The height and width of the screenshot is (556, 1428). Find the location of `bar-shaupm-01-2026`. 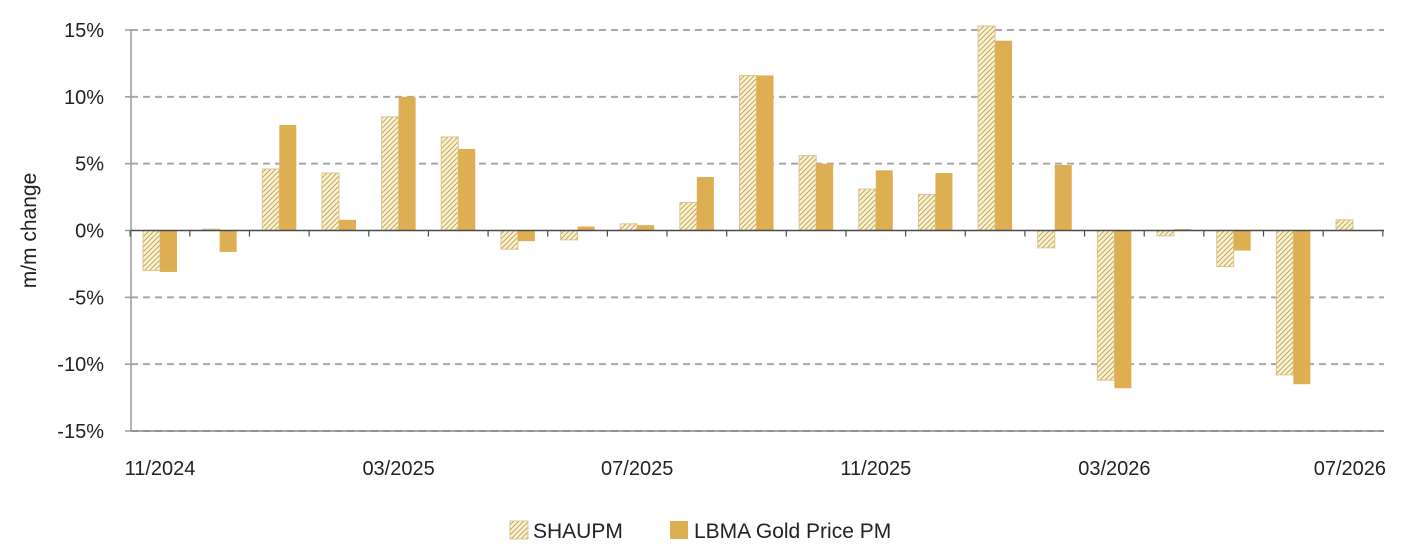

bar-shaupm-01-2026 is located at coordinates (986, 128).